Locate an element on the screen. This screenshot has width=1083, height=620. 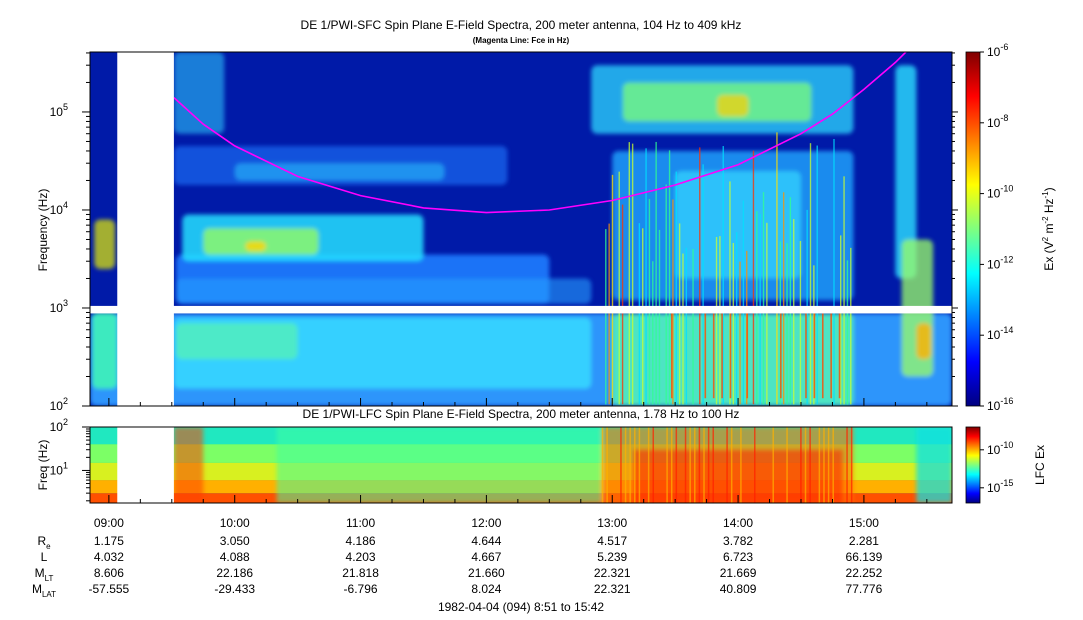
sfc-afternoon-hf-peak is located at coordinates (733, 105).